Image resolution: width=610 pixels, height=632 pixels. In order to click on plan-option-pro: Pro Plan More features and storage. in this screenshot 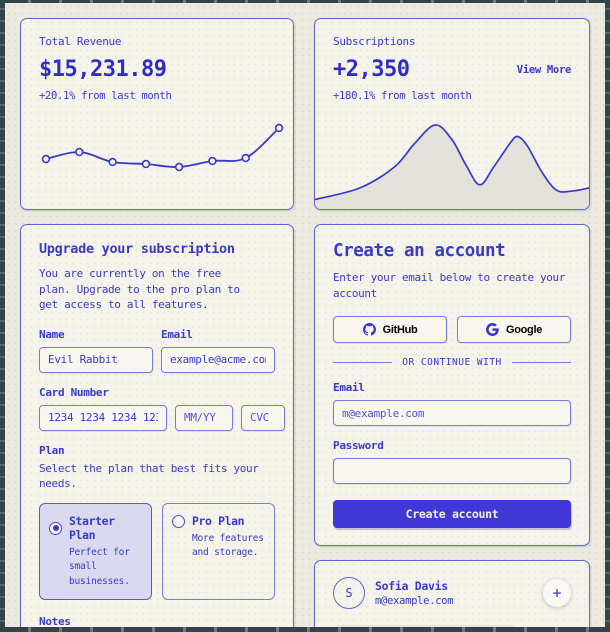, I will do `click(218, 551)`.